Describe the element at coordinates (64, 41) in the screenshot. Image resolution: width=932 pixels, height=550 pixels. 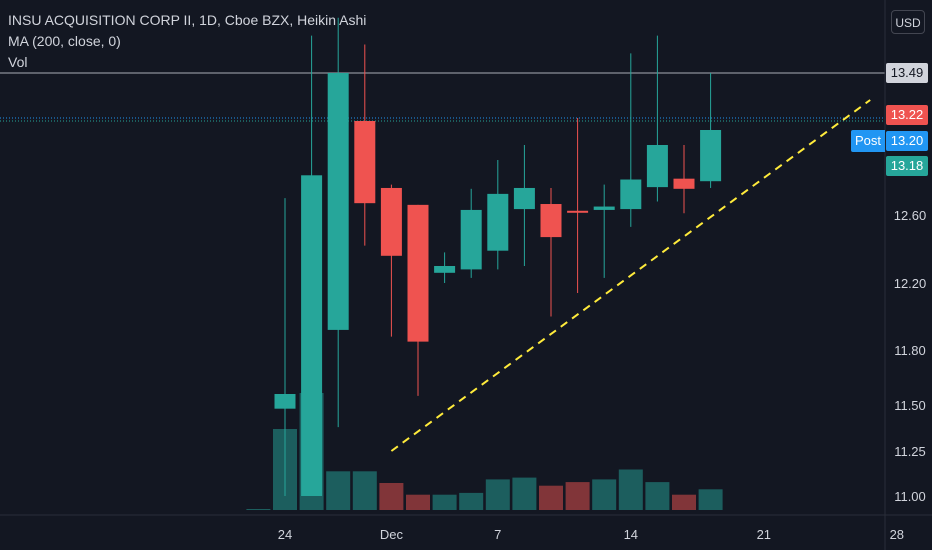
I see `ma-indicator-label: MA (200, close, 0)` at that location.